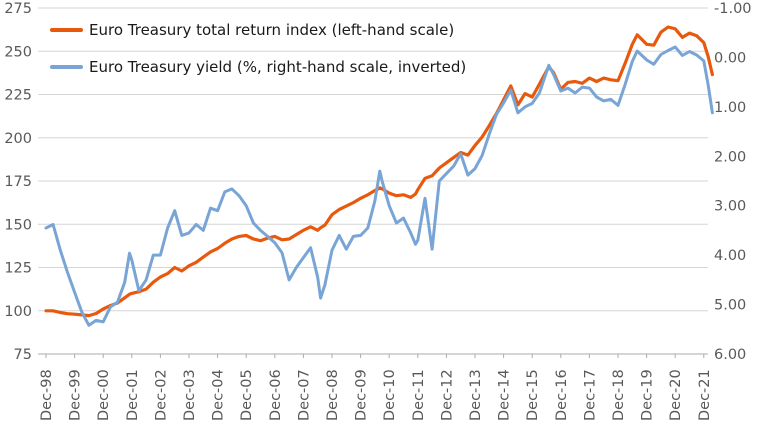  What do you see at coordinates (447, 395) in the screenshot?
I see `x-axis-tick-label: Dec-12` at bounding box center [447, 395].